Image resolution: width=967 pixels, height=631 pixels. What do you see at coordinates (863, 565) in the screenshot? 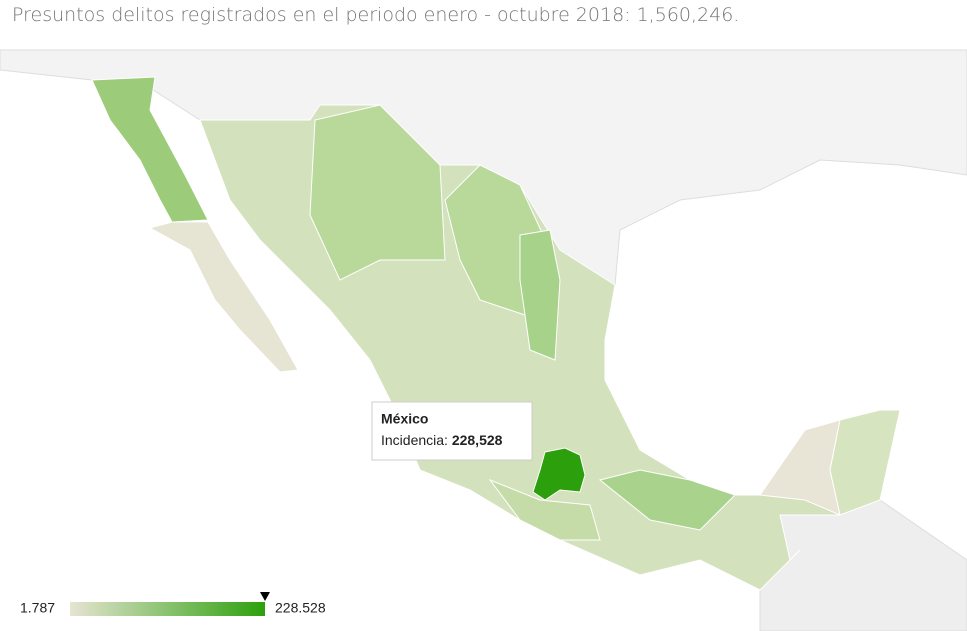
I see `central-america` at bounding box center [863, 565].